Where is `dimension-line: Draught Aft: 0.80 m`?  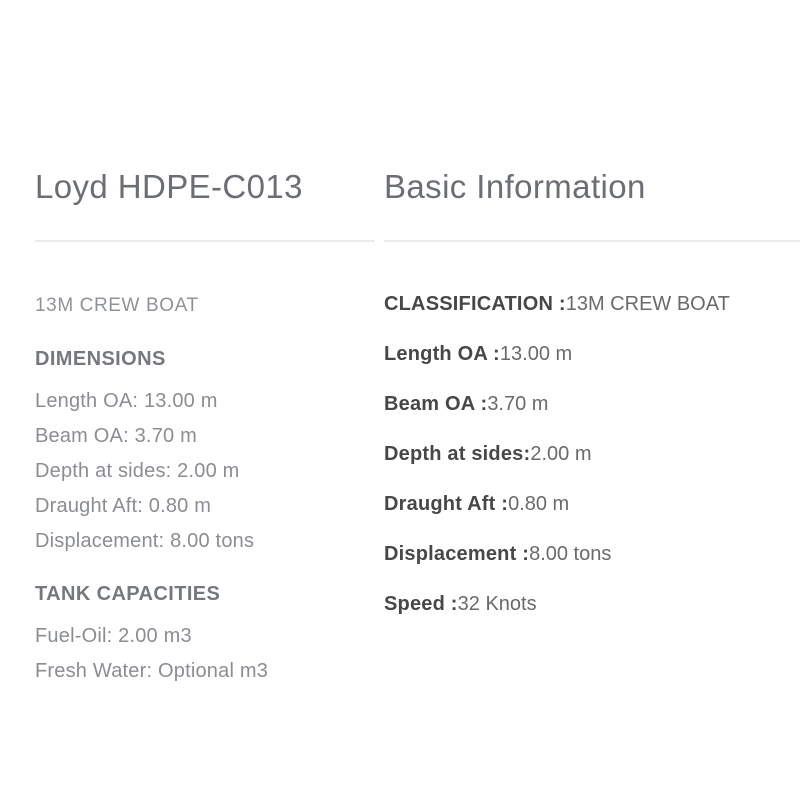
dimension-line: Draught Aft: 0.80 m is located at coordinates (123, 506).